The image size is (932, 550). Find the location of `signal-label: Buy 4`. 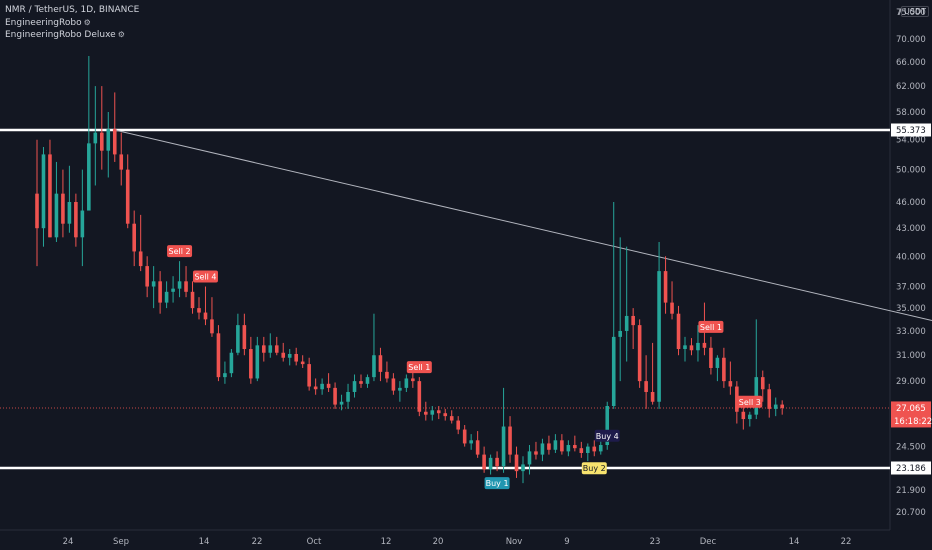

signal-label: Buy 4 is located at coordinates (607, 435).